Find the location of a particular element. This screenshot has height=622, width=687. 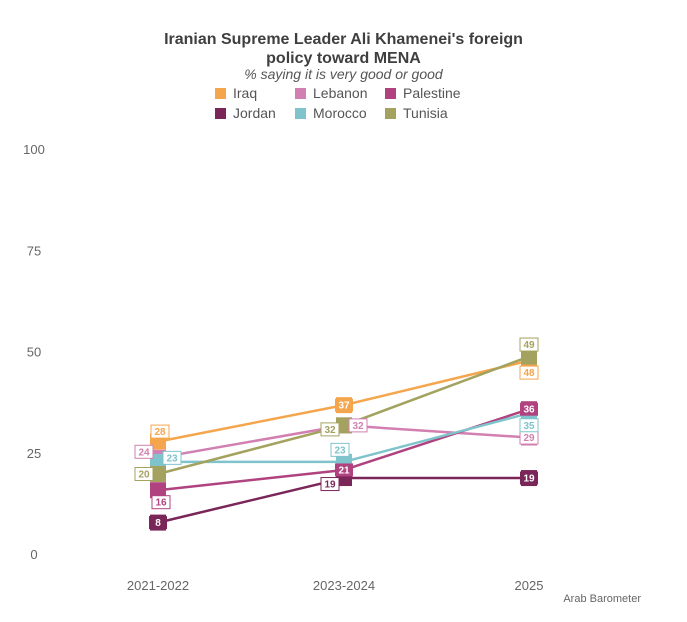

legend-item-tunisia: Tunisia is located at coordinates (435, 113).